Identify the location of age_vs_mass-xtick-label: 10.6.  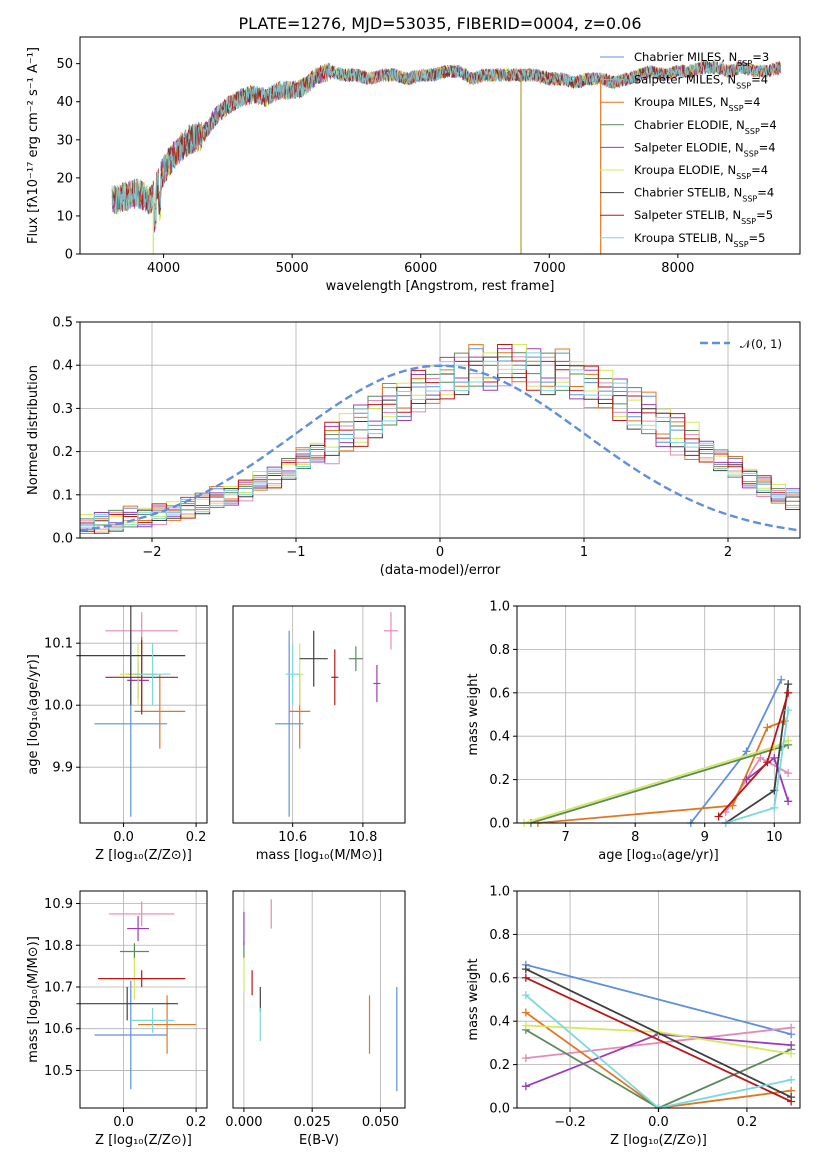
(292, 837).